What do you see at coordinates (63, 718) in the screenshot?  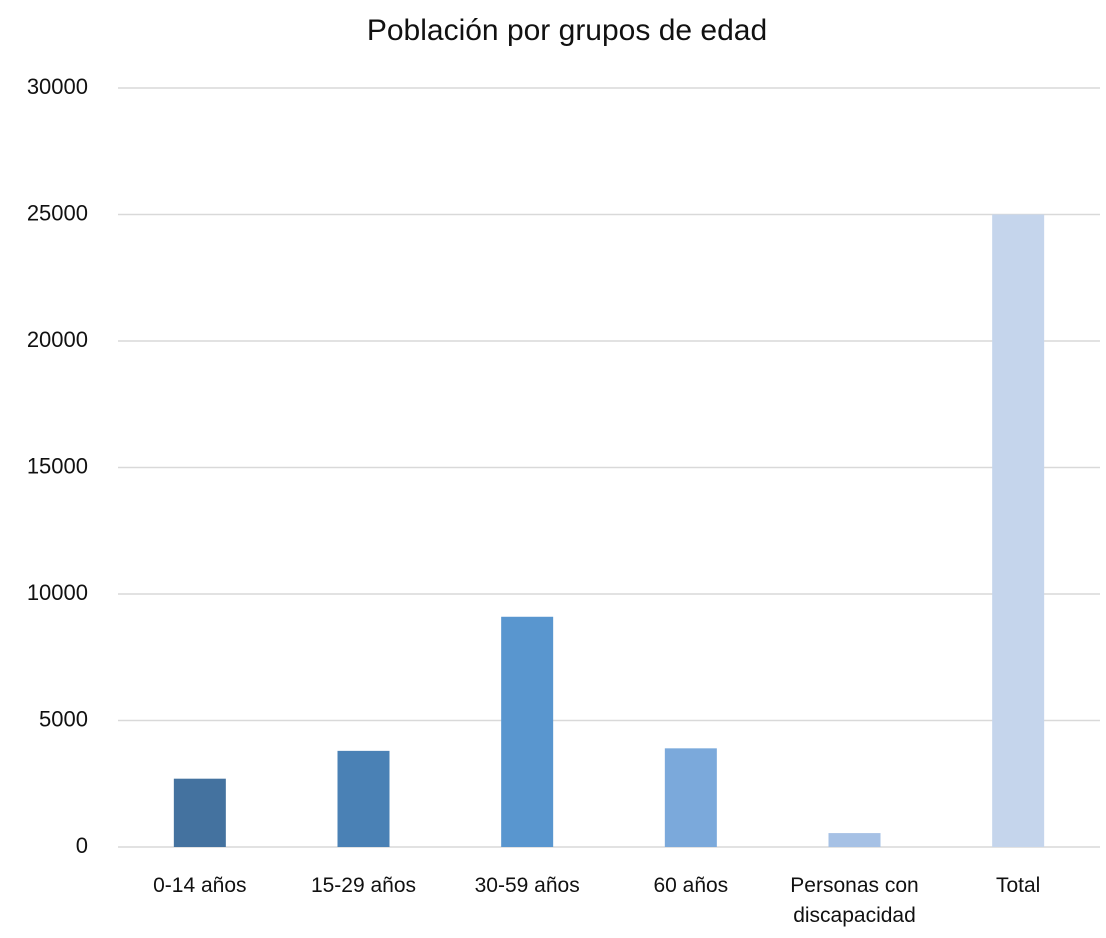 I see `y-tick-label: 5000` at bounding box center [63, 718].